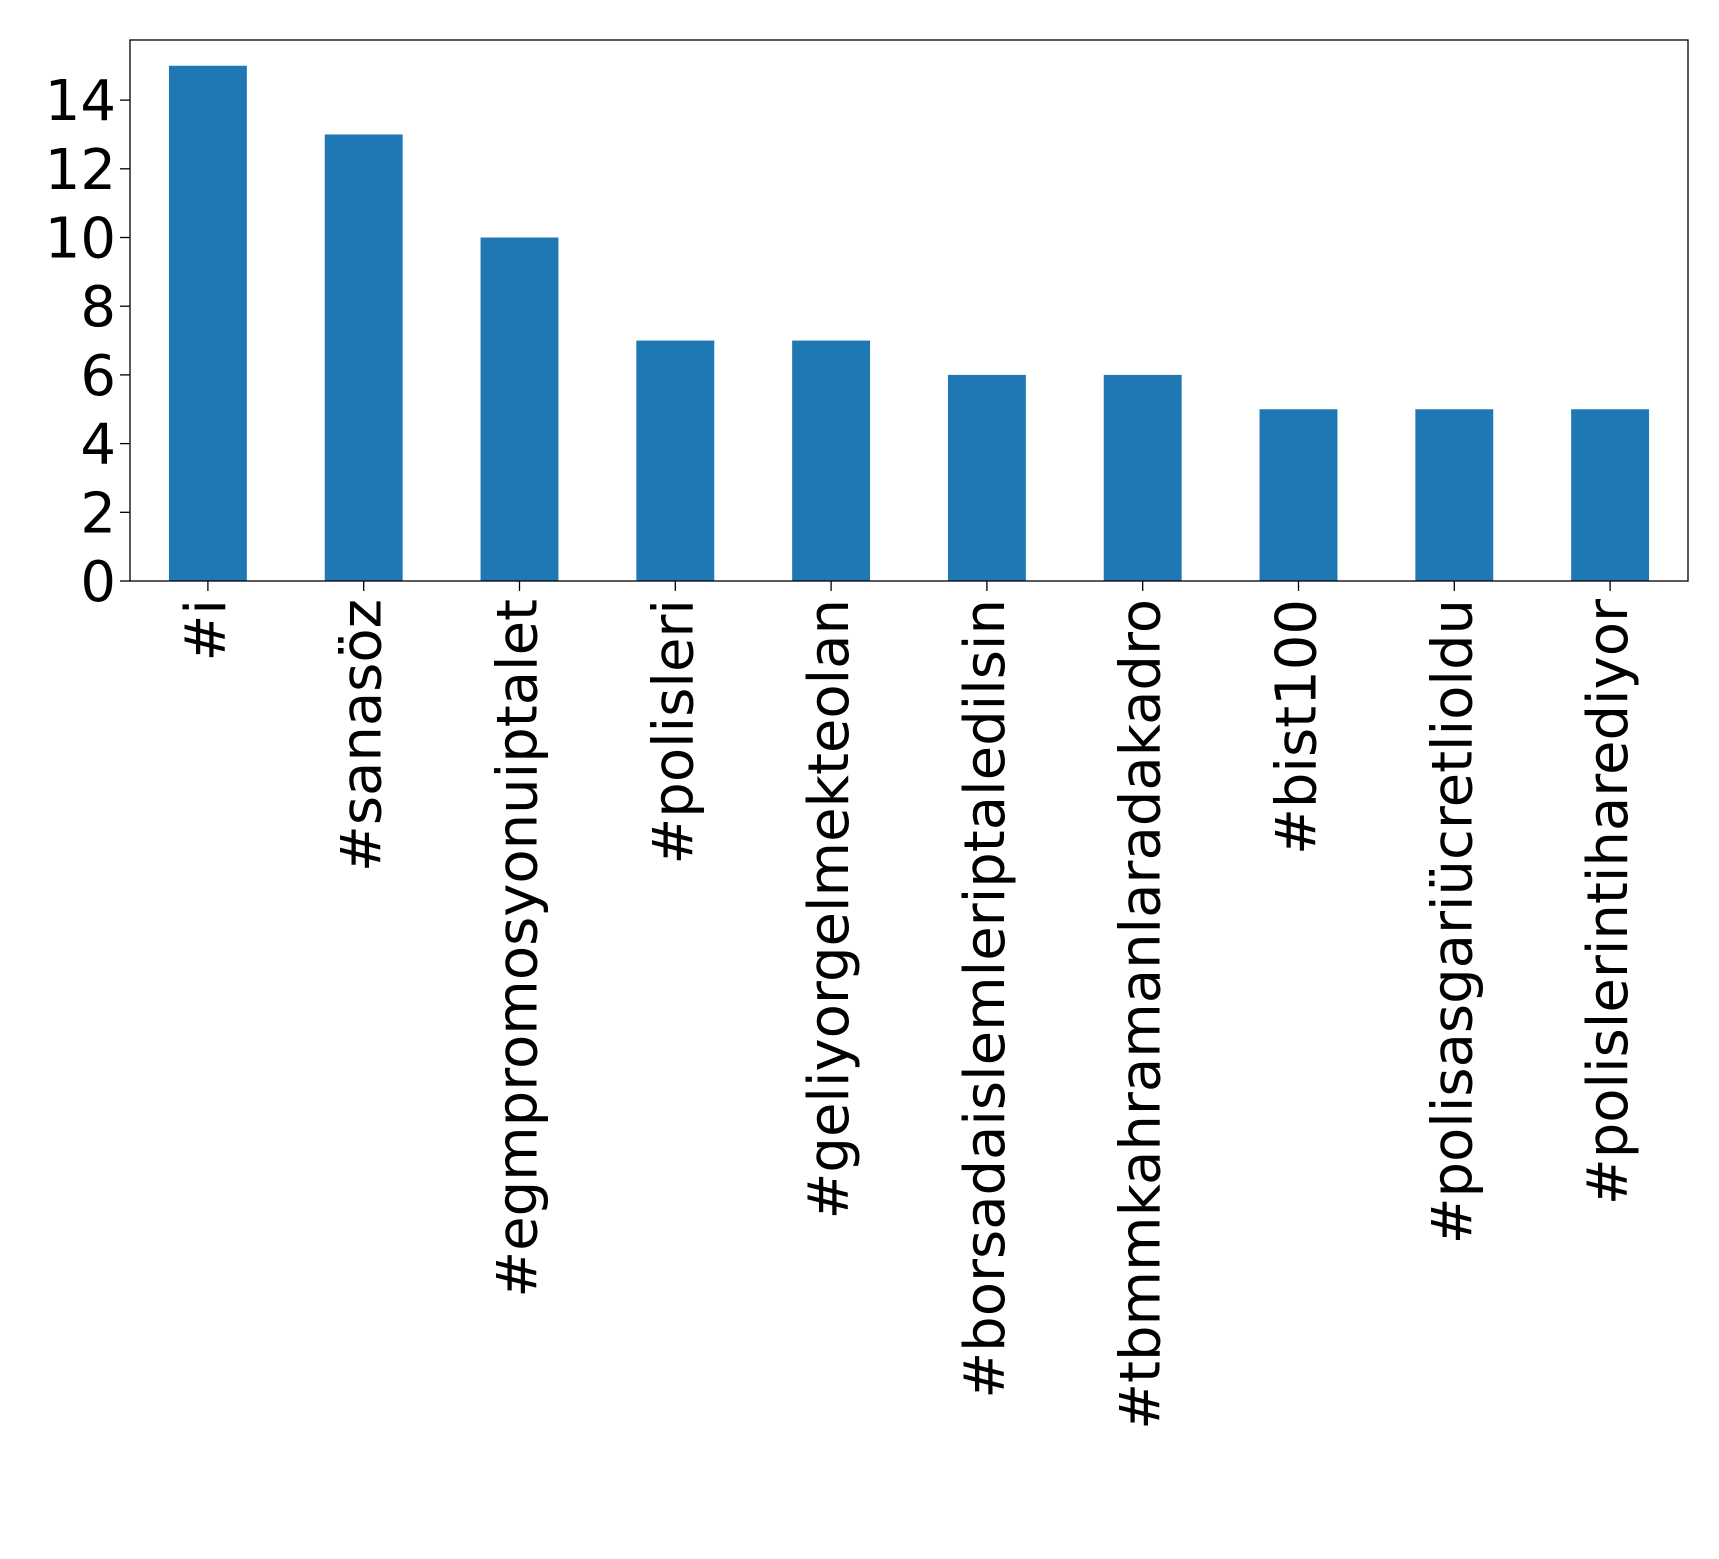 This screenshot has height=1559, width=1719. What do you see at coordinates (1608, 901) in the screenshot?
I see `x-tick-label: #polislerintiharediyor` at bounding box center [1608, 901].